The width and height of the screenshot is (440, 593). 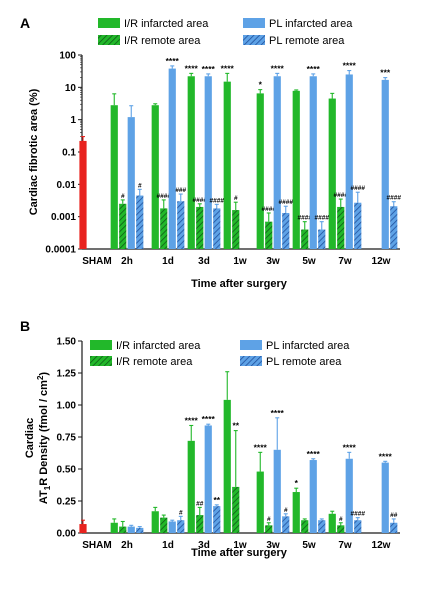 What do you see at coordinates (236, 229) in the screenshot?
I see `panel-a-bar-ir-remote-1w` at bounding box center [236, 229].